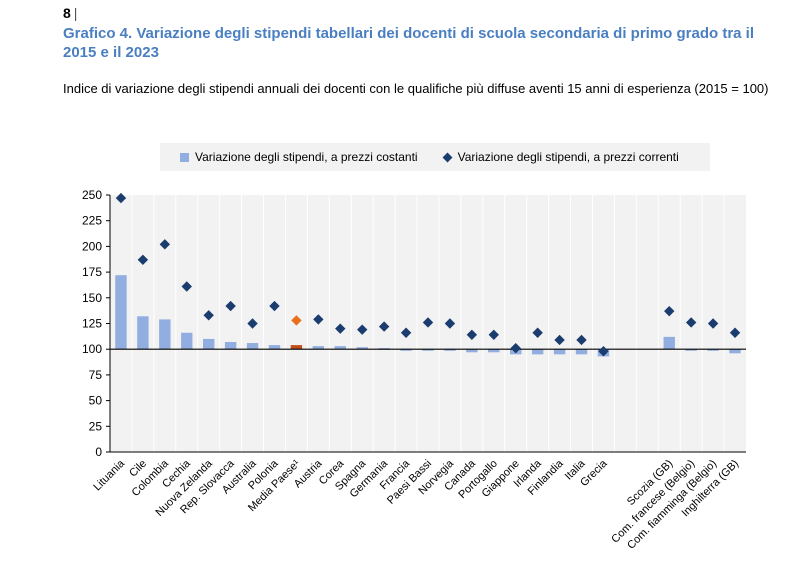  What do you see at coordinates (92, 272) in the screenshot?
I see `y-tick-label: 175` at bounding box center [92, 272].